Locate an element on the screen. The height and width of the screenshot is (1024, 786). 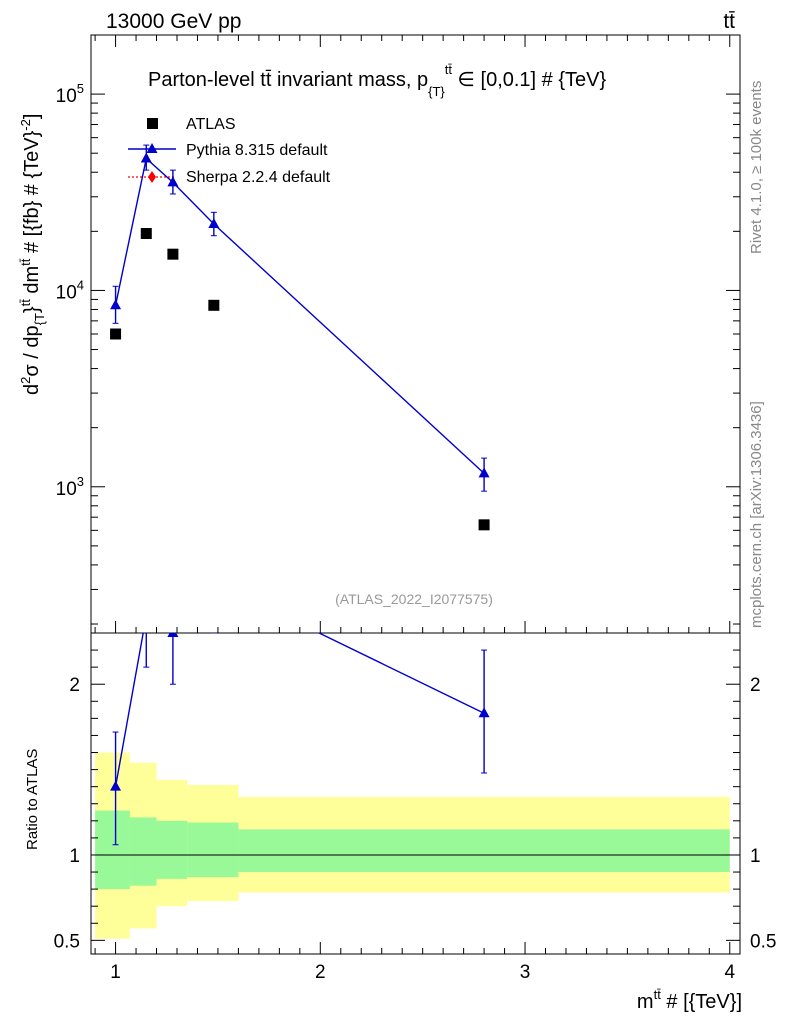
y-tick-label: 10³ is located at coordinates (70, 487).